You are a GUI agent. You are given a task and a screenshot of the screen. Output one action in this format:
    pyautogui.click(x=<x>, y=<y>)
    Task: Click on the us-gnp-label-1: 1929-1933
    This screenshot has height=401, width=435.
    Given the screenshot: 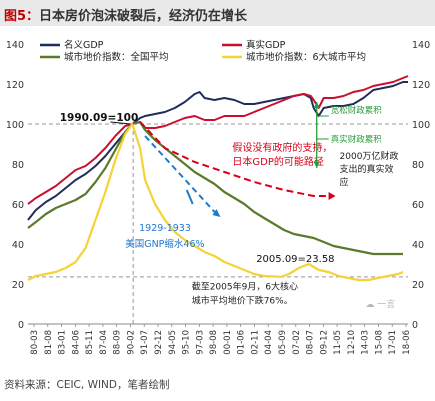 What is the action you would take?
    pyautogui.click(x=165, y=228)
    